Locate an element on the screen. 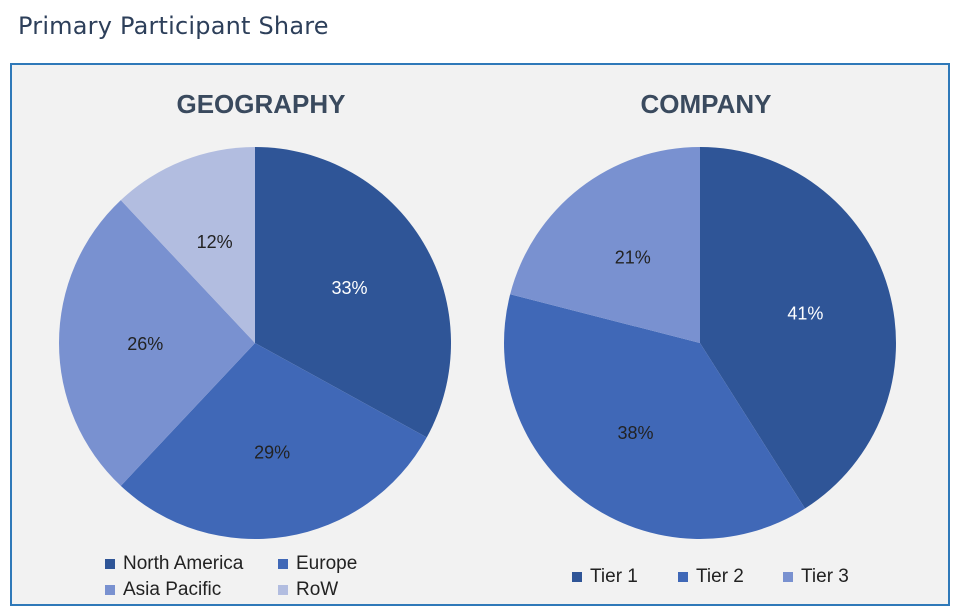 This screenshot has width=955, height=611. geography-data-label-north-america: 33% is located at coordinates (349, 288).